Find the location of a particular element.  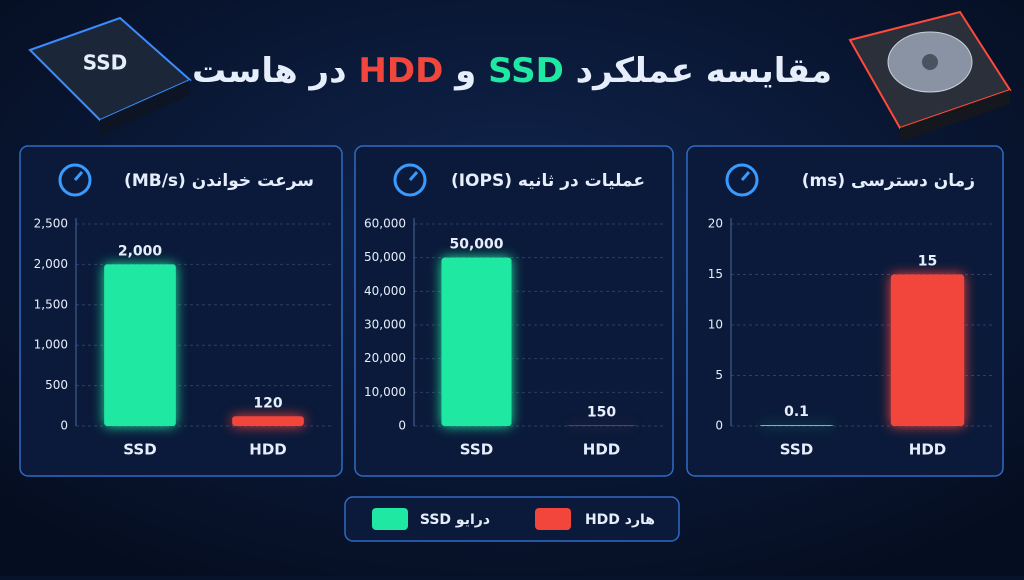

value-label: 50,000 is located at coordinates (476, 245).